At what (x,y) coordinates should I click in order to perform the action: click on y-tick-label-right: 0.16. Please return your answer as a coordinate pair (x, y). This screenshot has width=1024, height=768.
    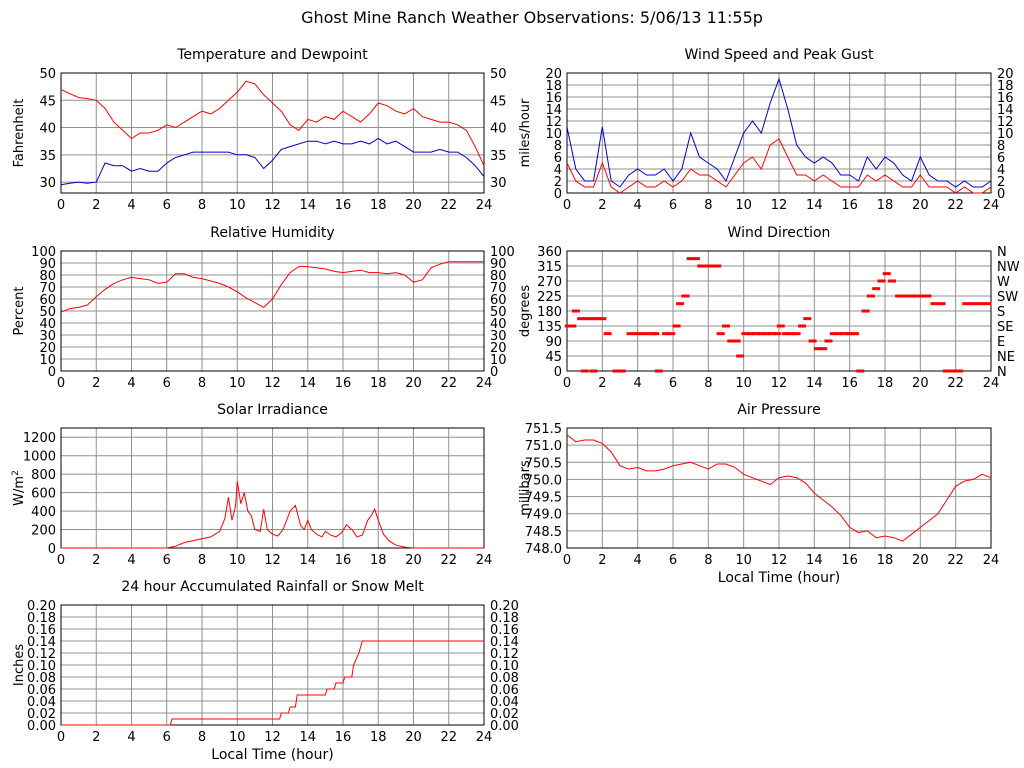
    Looking at the image, I should click on (504, 630).